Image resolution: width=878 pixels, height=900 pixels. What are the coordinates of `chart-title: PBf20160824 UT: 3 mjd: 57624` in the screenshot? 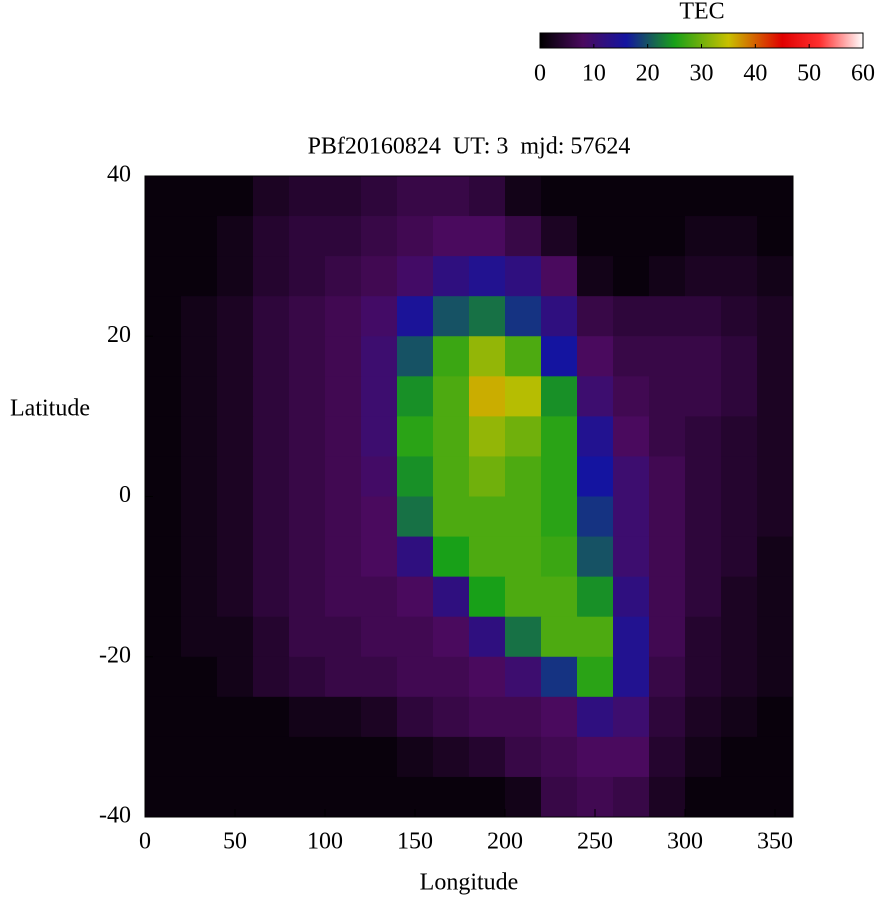 It's located at (469, 147).